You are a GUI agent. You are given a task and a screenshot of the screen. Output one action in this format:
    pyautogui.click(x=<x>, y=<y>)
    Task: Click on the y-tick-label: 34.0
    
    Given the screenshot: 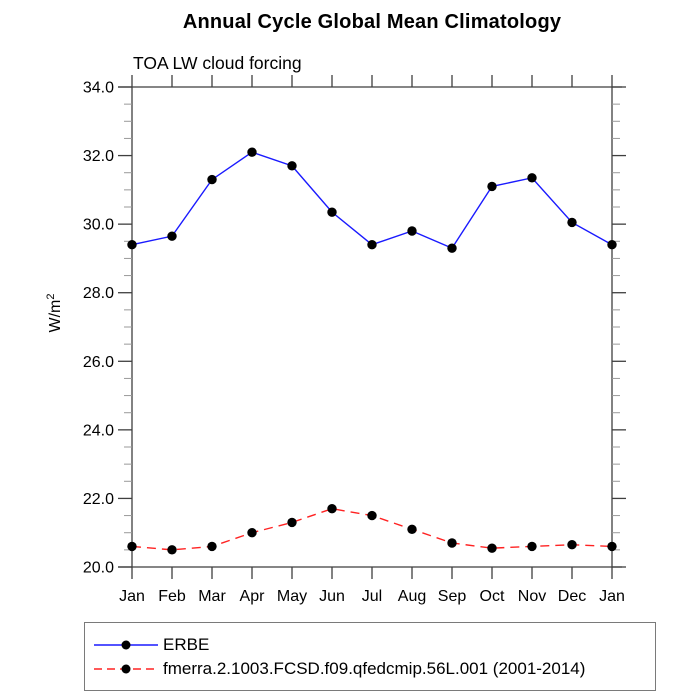 What is the action you would take?
    pyautogui.click(x=98, y=88)
    